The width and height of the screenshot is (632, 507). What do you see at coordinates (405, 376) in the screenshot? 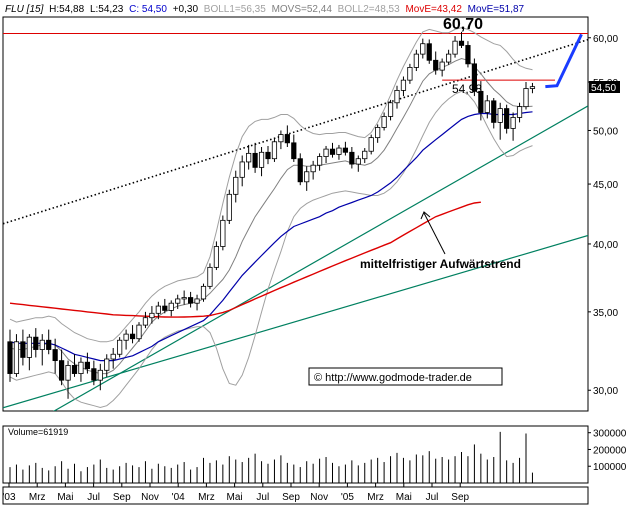
I see `copyright-box: © http://www.godmode-trader.de` at bounding box center [405, 376].